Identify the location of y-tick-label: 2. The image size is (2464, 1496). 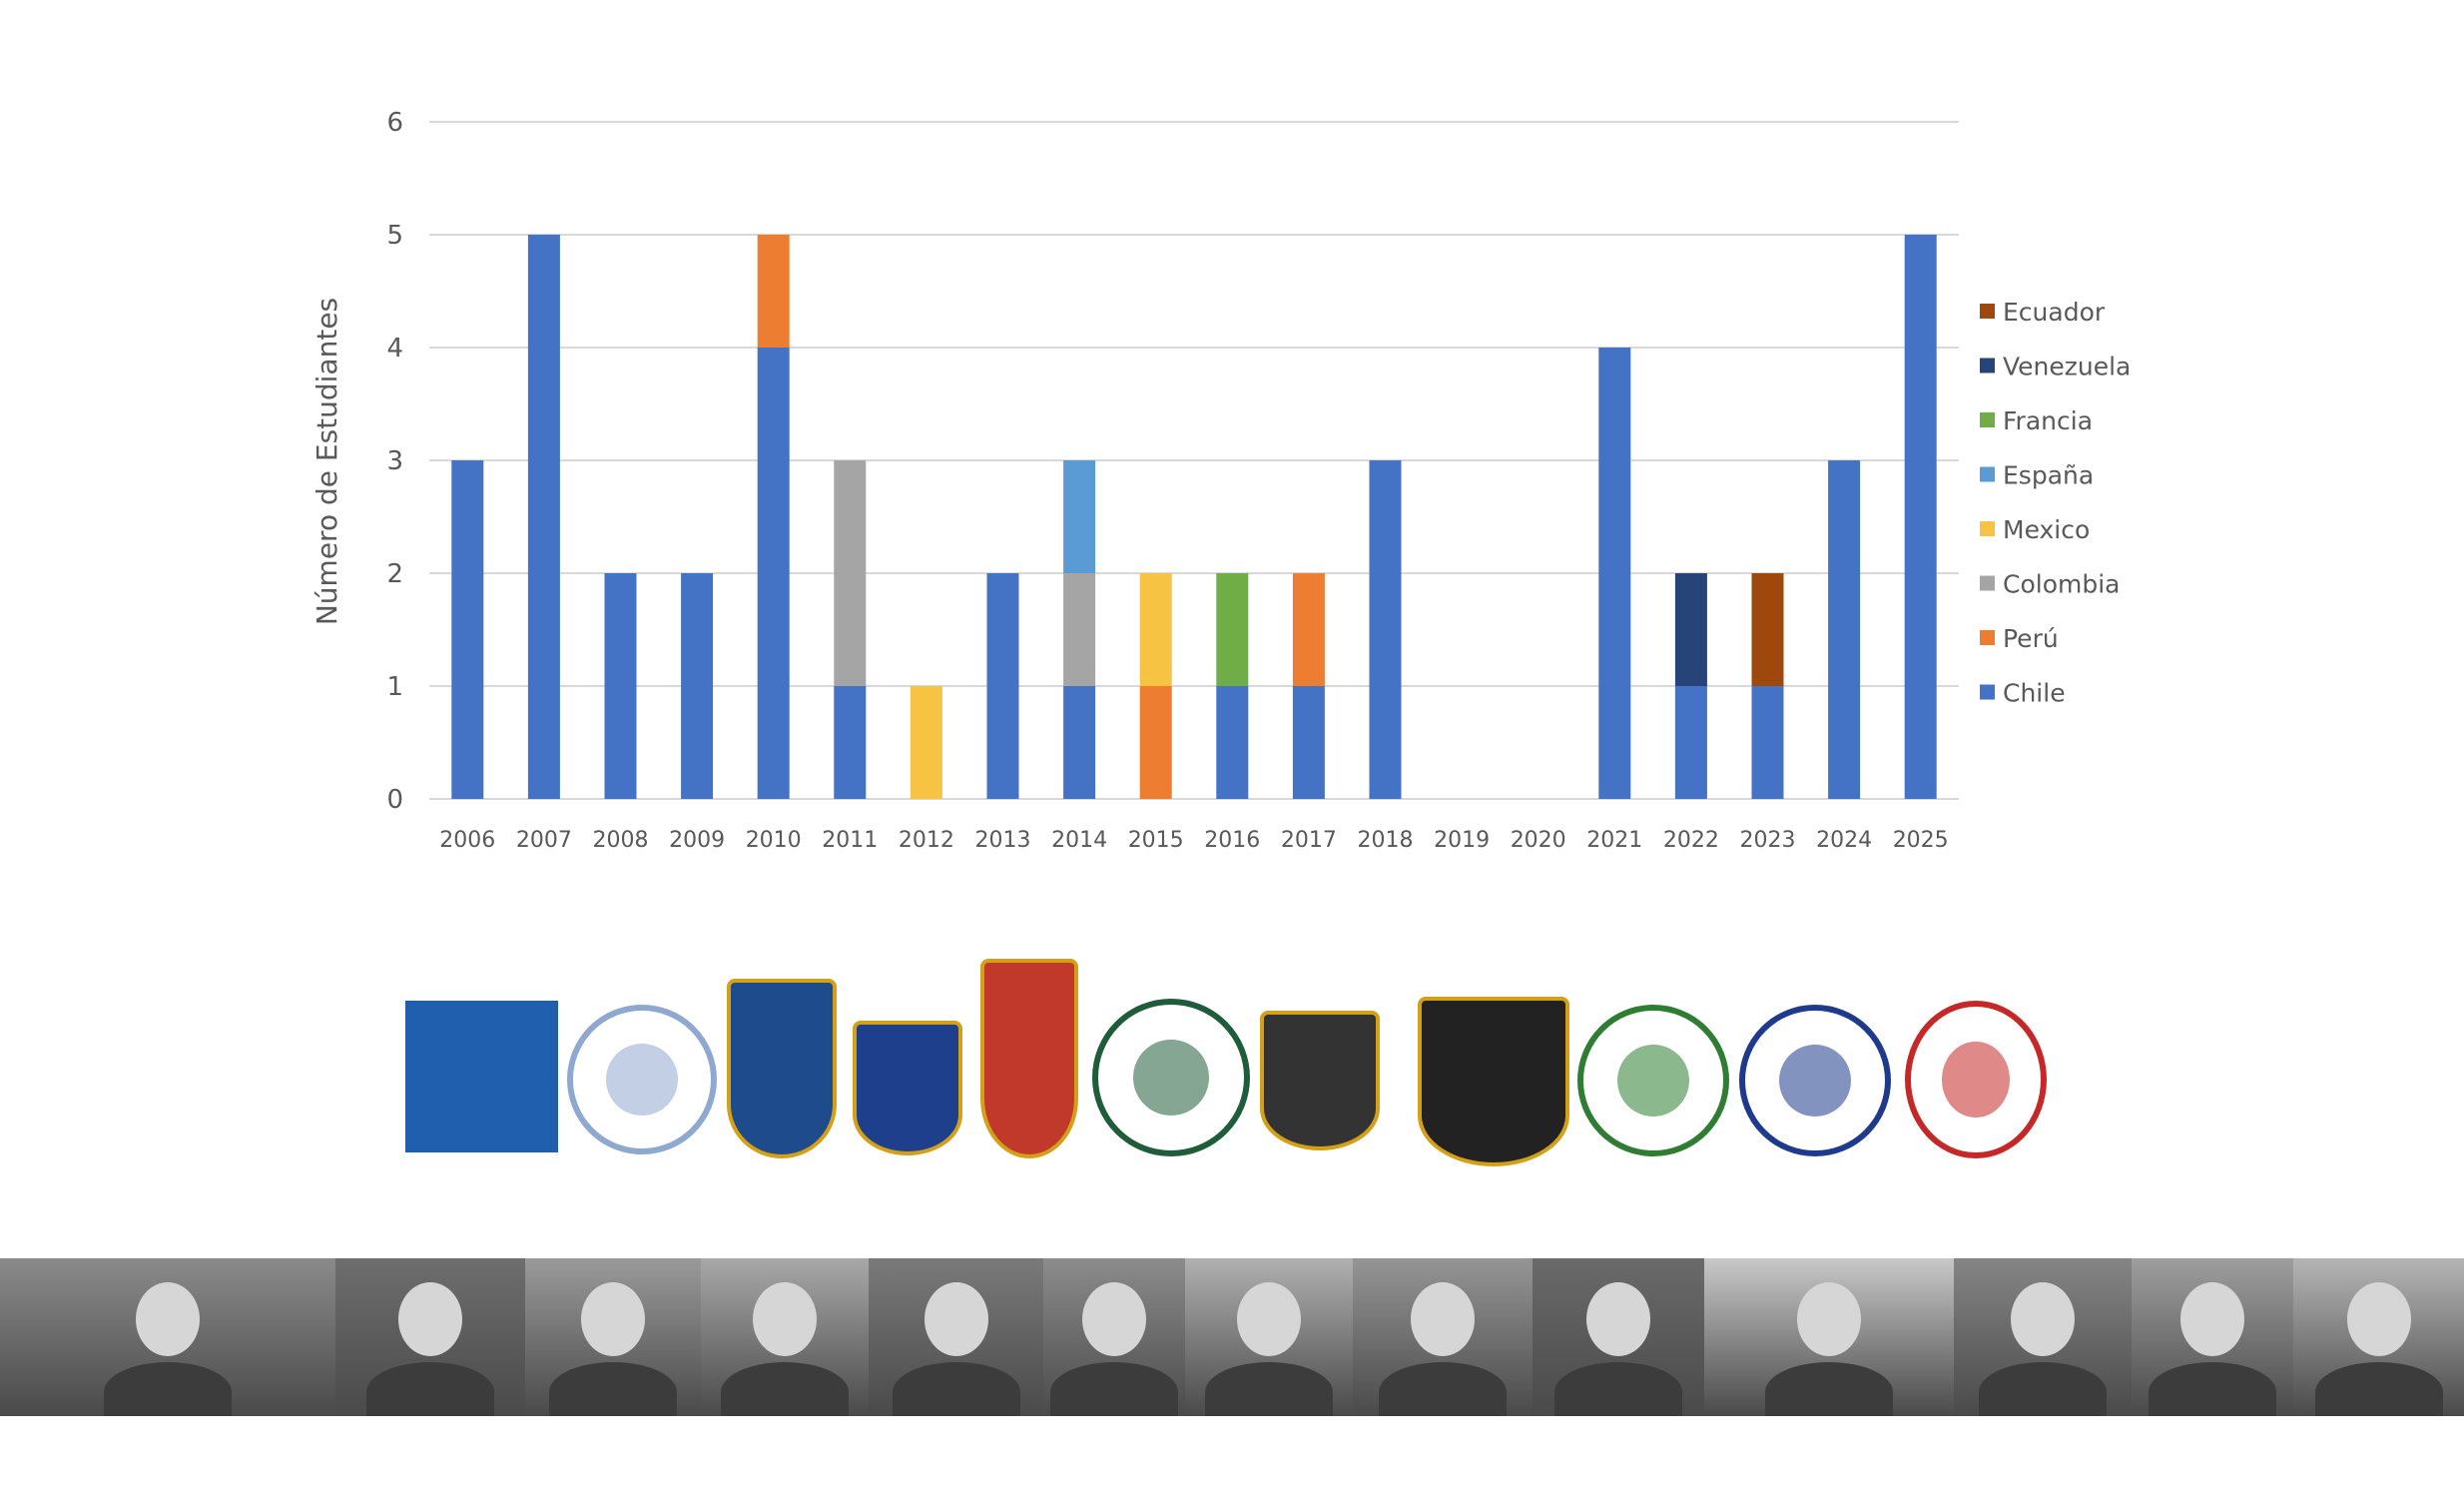
(394, 574).